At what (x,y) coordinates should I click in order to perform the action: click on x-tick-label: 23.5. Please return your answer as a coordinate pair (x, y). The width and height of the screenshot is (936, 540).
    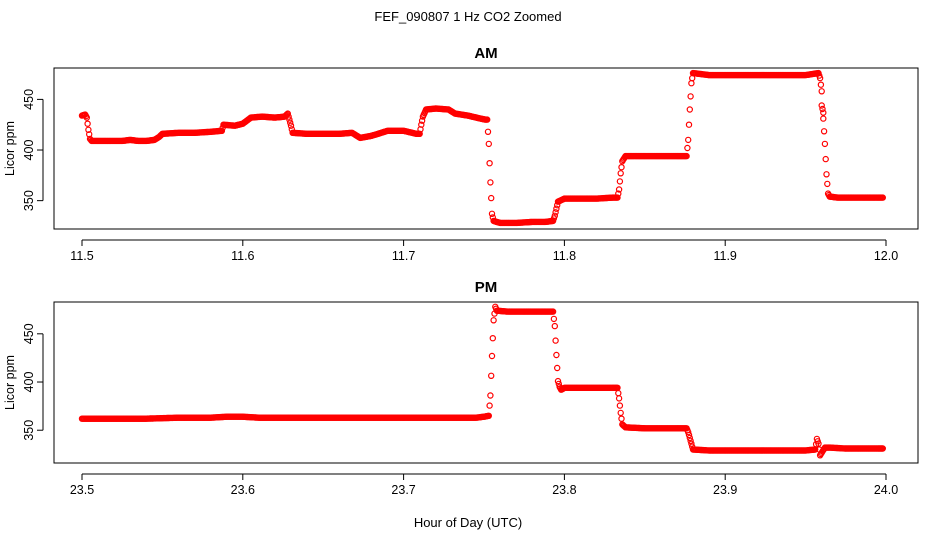
    Looking at the image, I should click on (82, 490).